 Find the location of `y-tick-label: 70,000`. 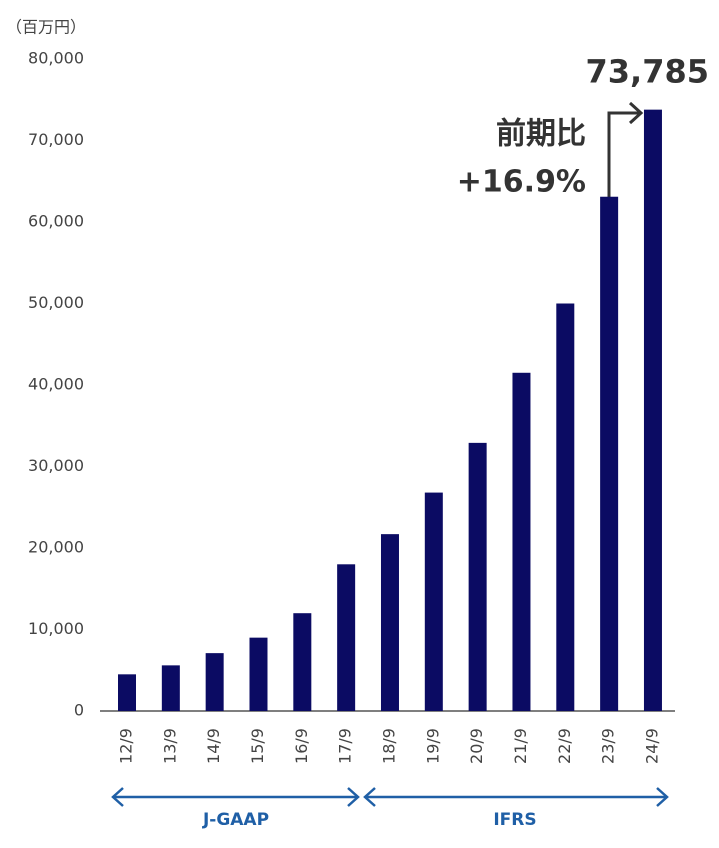

y-tick-label: 70,000 is located at coordinates (56, 139).